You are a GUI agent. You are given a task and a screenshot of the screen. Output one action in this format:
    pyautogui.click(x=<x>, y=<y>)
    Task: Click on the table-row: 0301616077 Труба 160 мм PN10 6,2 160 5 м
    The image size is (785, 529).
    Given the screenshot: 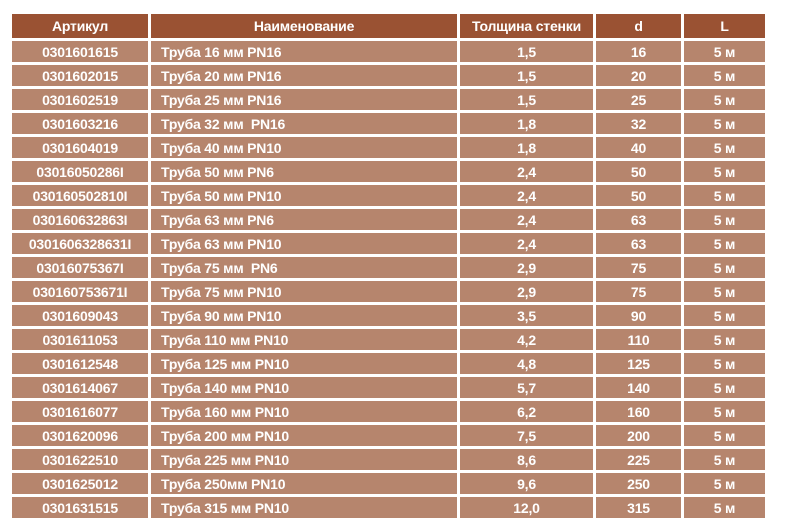 What is the action you would take?
    pyautogui.click(x=388, y=411)
    